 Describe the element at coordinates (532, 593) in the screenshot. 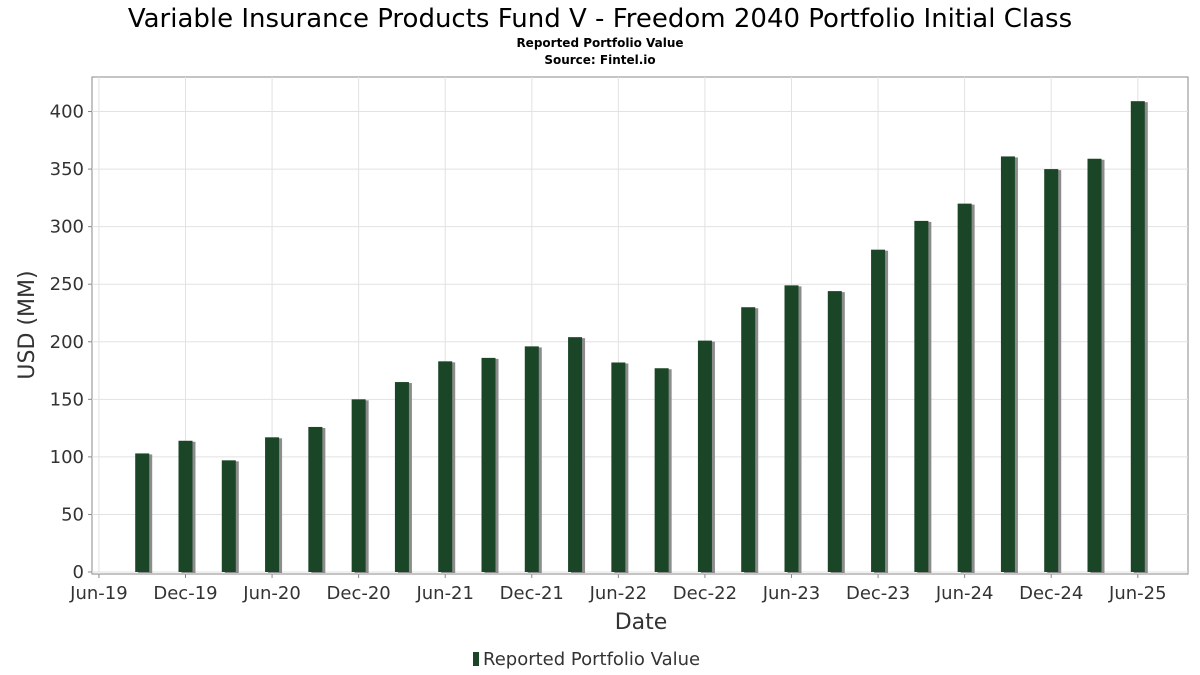

I see `x-tick-label: Dec-21` at that location.